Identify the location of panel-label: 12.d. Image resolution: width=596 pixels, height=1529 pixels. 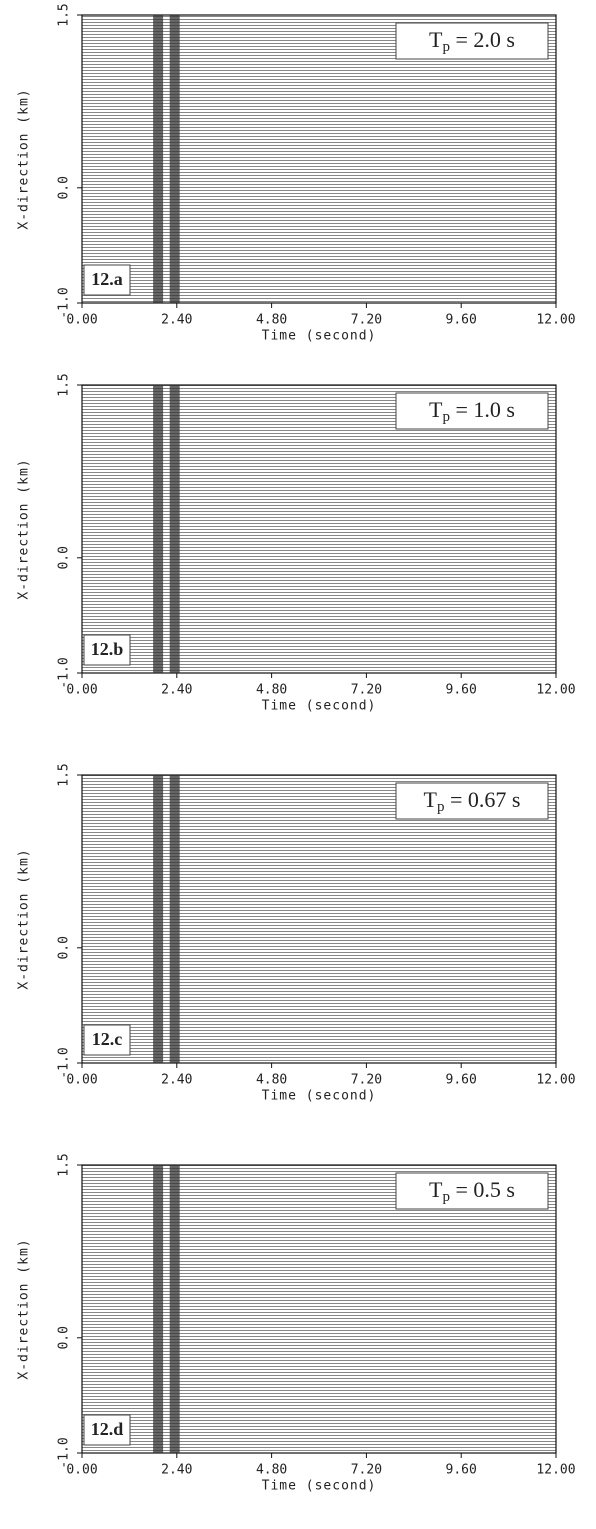
(107, 1429).